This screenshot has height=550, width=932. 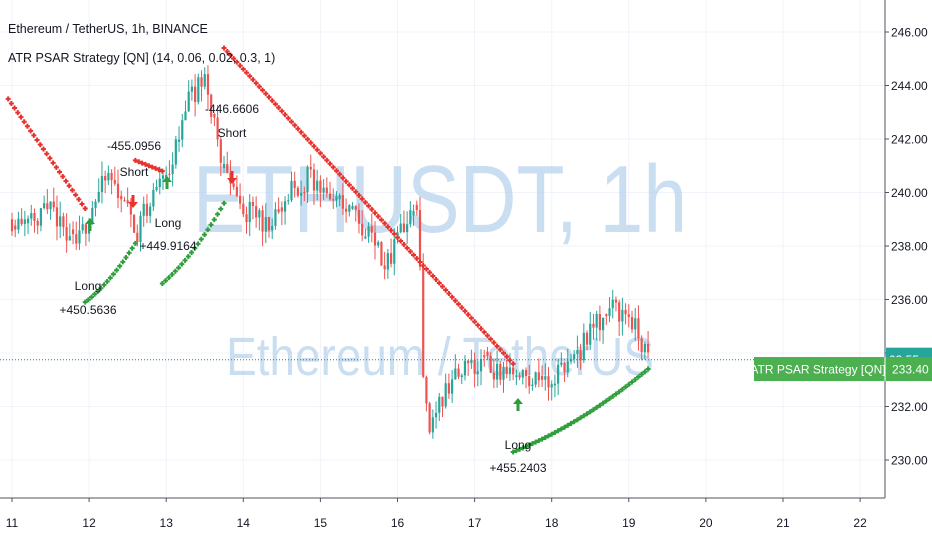 I want to click on symbol-legend: Ethereum / TetherUS, 1h, BINANCE, so click(x=108, y=29).